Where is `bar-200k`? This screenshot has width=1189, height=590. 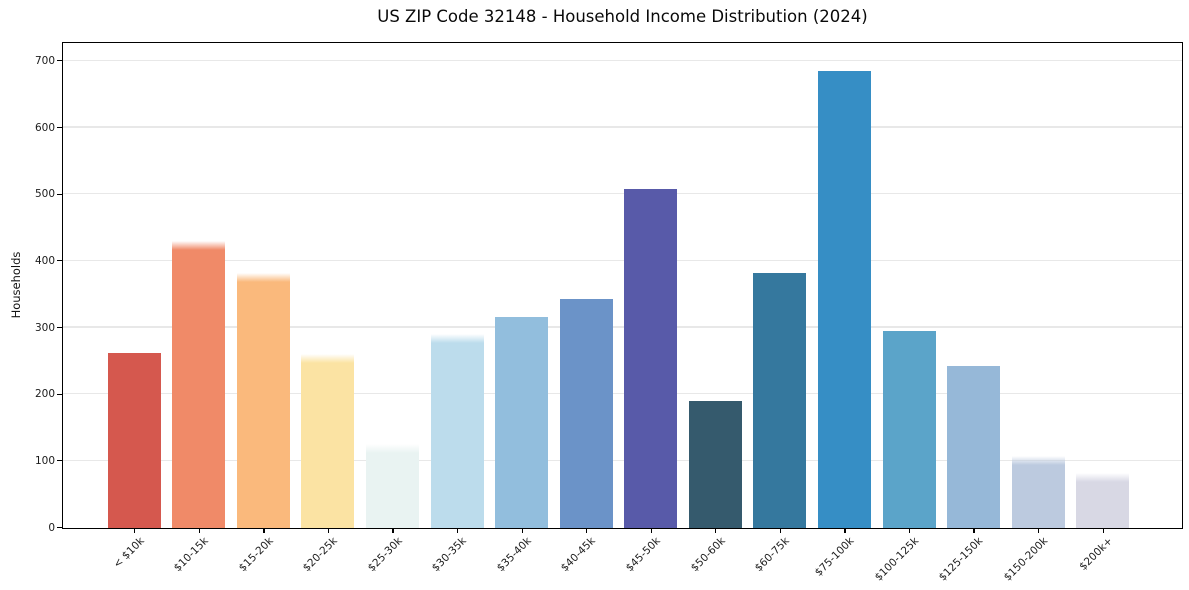
bar-200k is located at coordinates (1103, 500).